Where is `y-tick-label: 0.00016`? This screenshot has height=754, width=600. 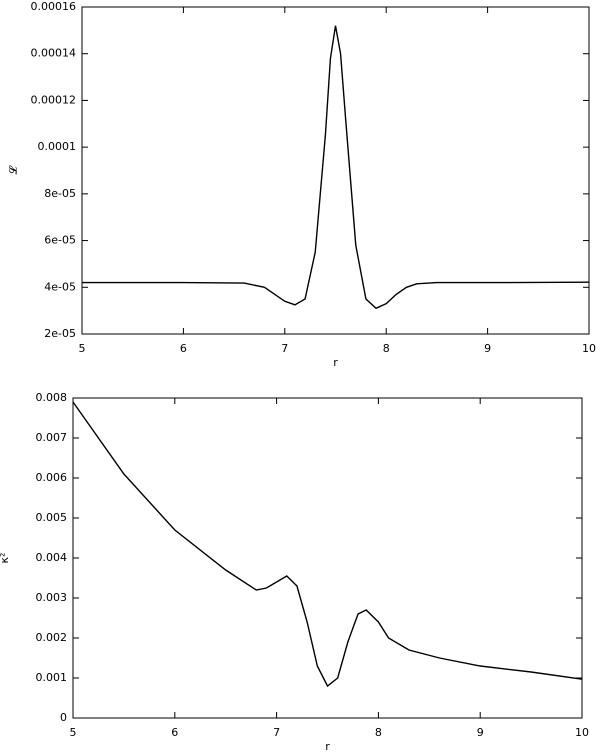
y-tick-label: 0.00016 is located at coordinates (54, 6).